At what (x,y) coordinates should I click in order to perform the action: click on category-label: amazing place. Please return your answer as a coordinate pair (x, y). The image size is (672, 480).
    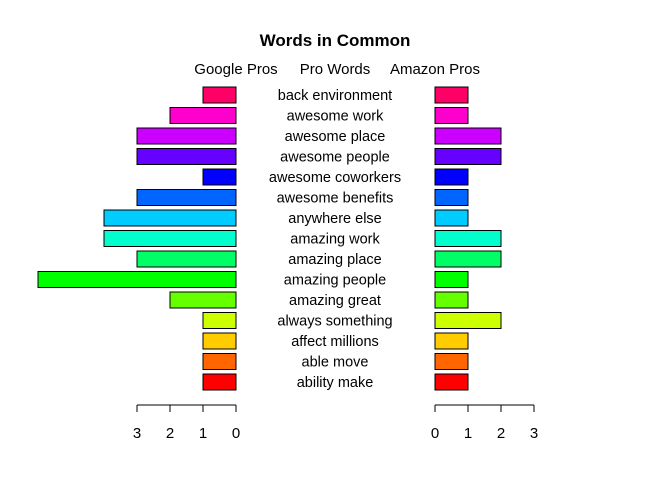
    Looking at the image, I should click on (335, 260).